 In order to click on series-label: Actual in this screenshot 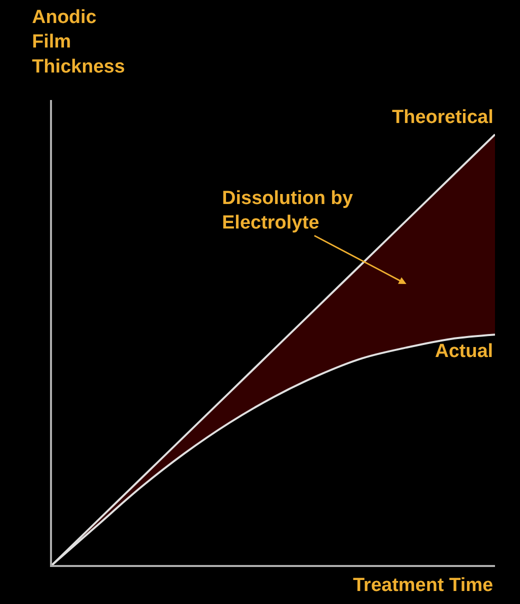, I will do `click(464, 351)`.